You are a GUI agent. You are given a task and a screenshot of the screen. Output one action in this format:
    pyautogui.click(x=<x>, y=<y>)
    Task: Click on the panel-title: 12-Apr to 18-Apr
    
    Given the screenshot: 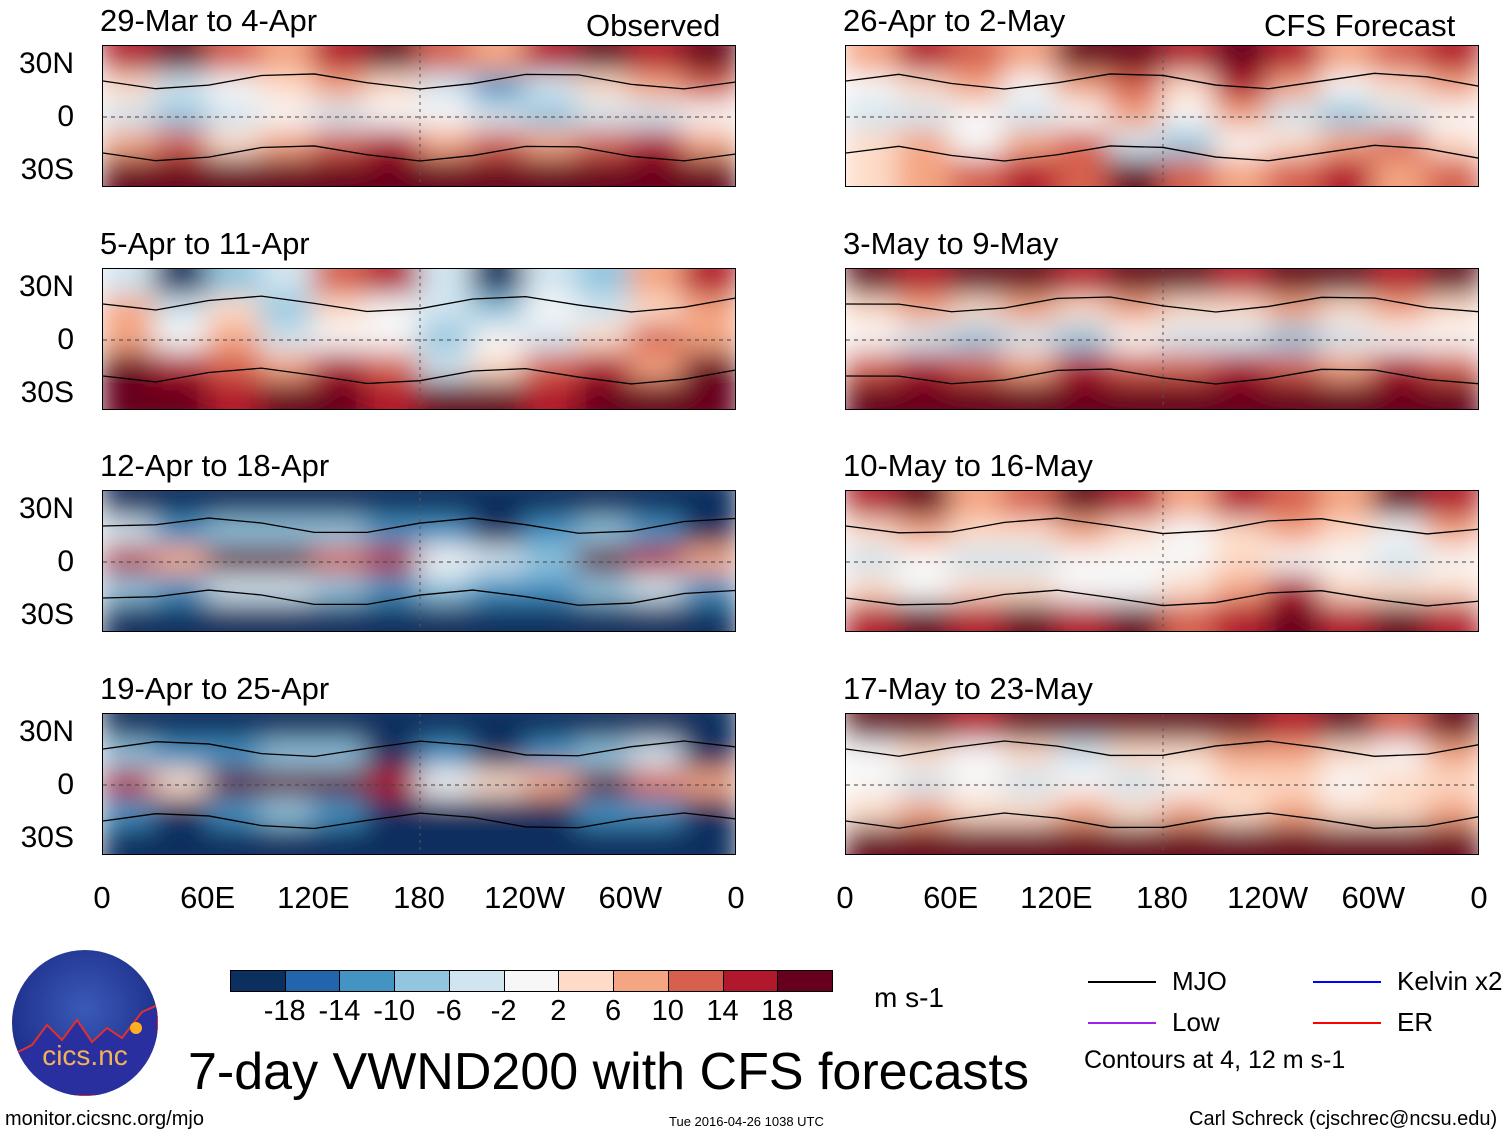 What is the action you would take?
    pyautogui.click(x=215, y=465)
    